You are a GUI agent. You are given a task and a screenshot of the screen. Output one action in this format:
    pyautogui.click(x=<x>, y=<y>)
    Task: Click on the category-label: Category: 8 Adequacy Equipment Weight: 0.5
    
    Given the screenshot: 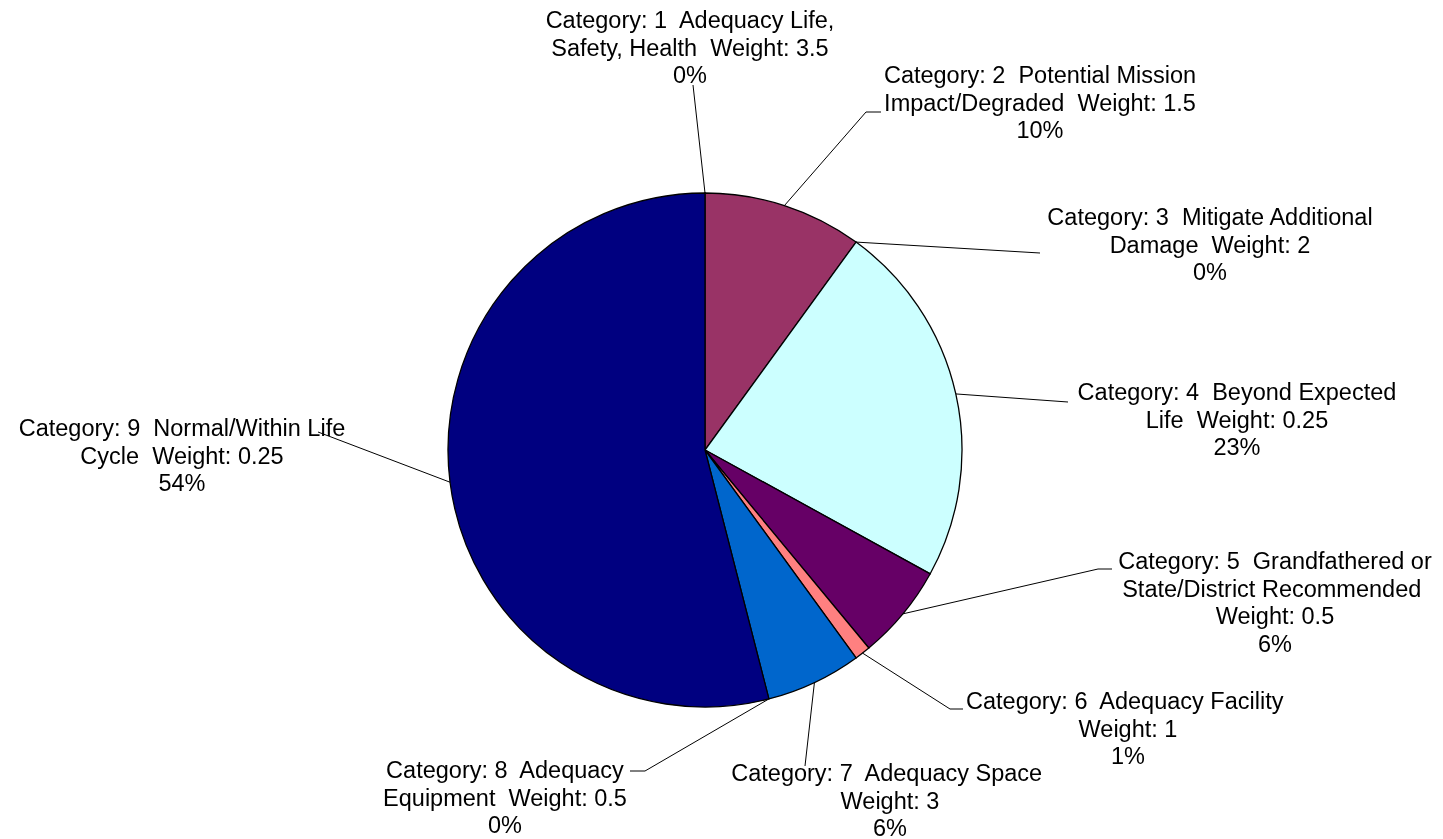 What is the action you would take?
    pyautogui.click(x=505, y=784)
    